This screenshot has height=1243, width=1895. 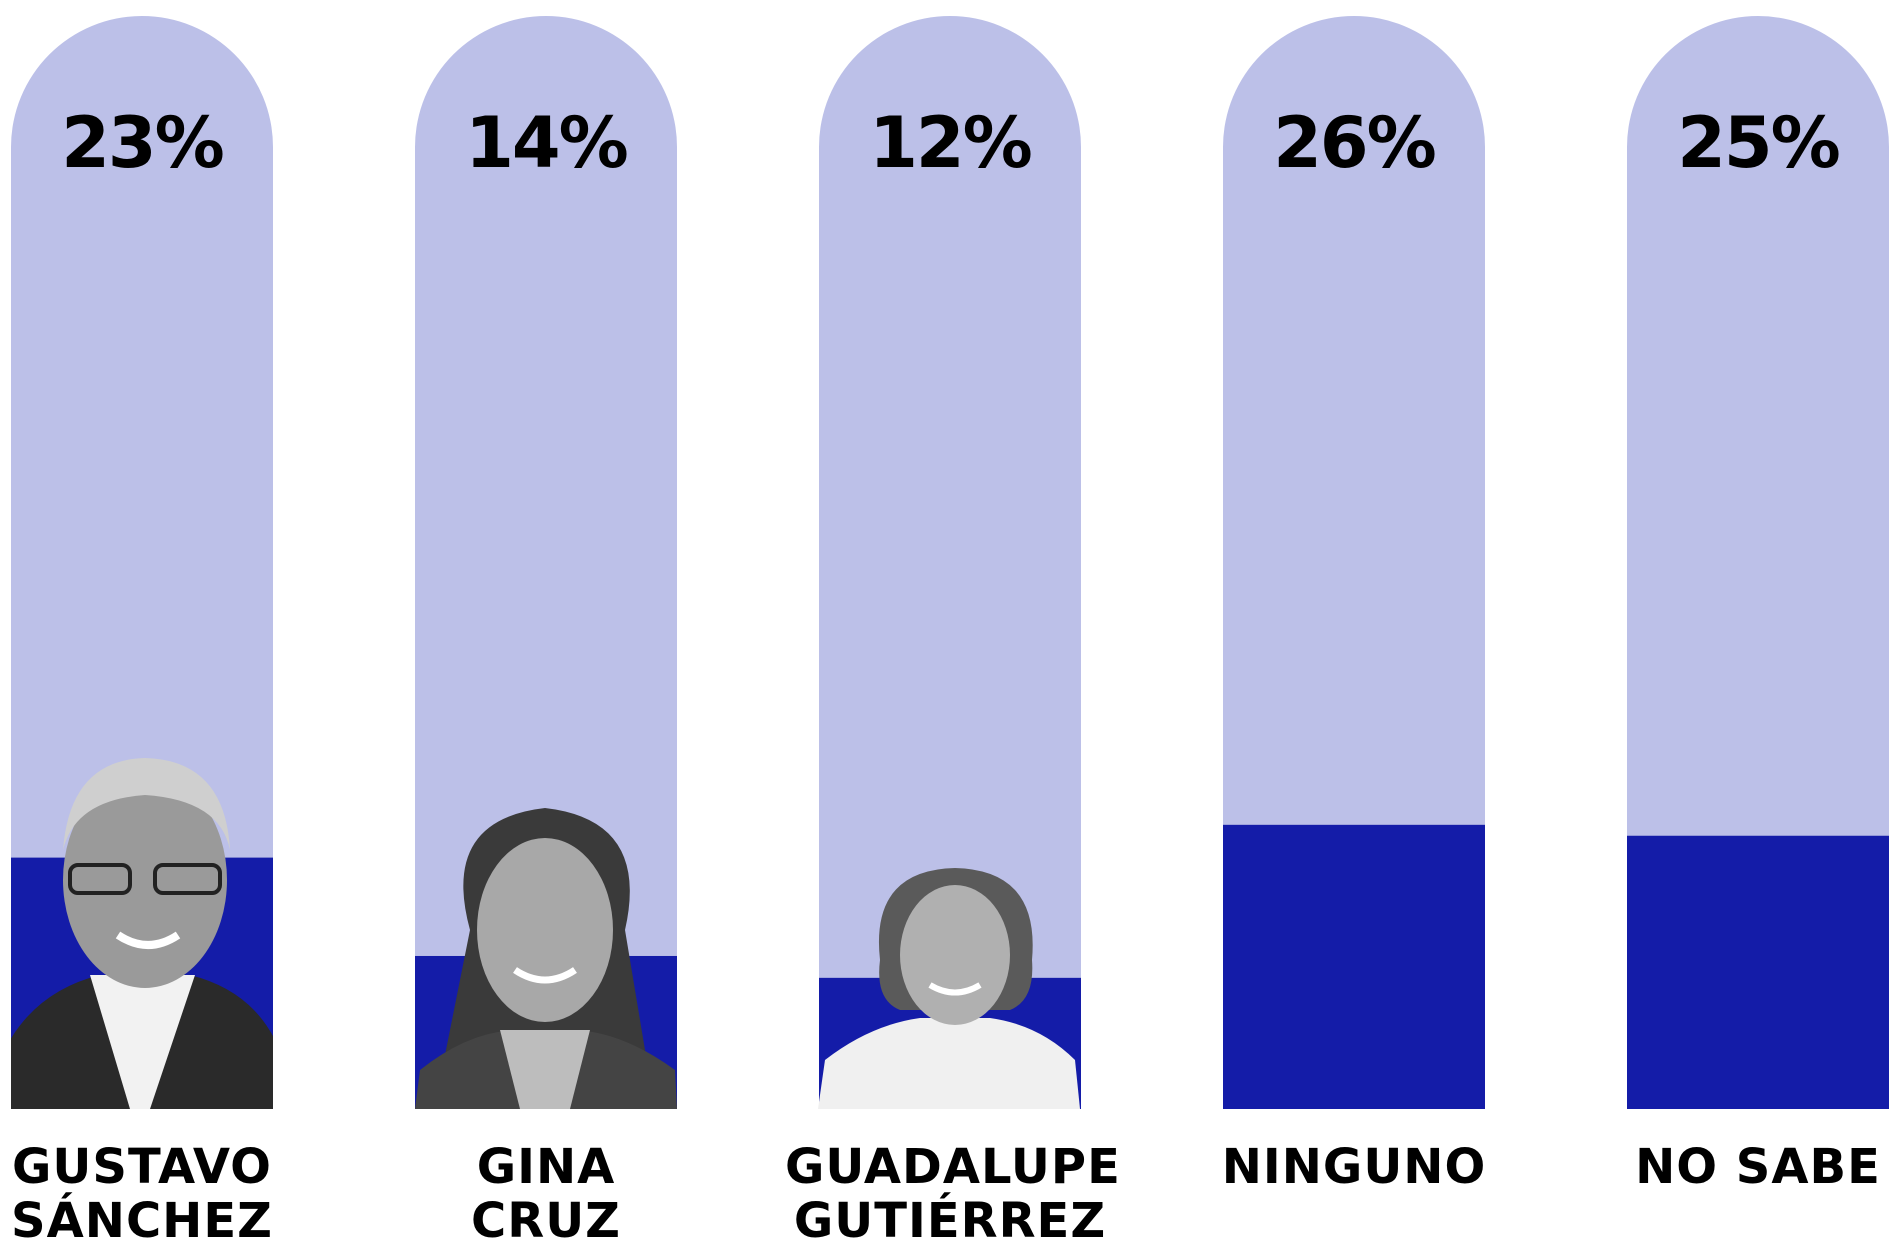 I want to click on category-label: GINA CRUZ, so click(x=546, y=1191).